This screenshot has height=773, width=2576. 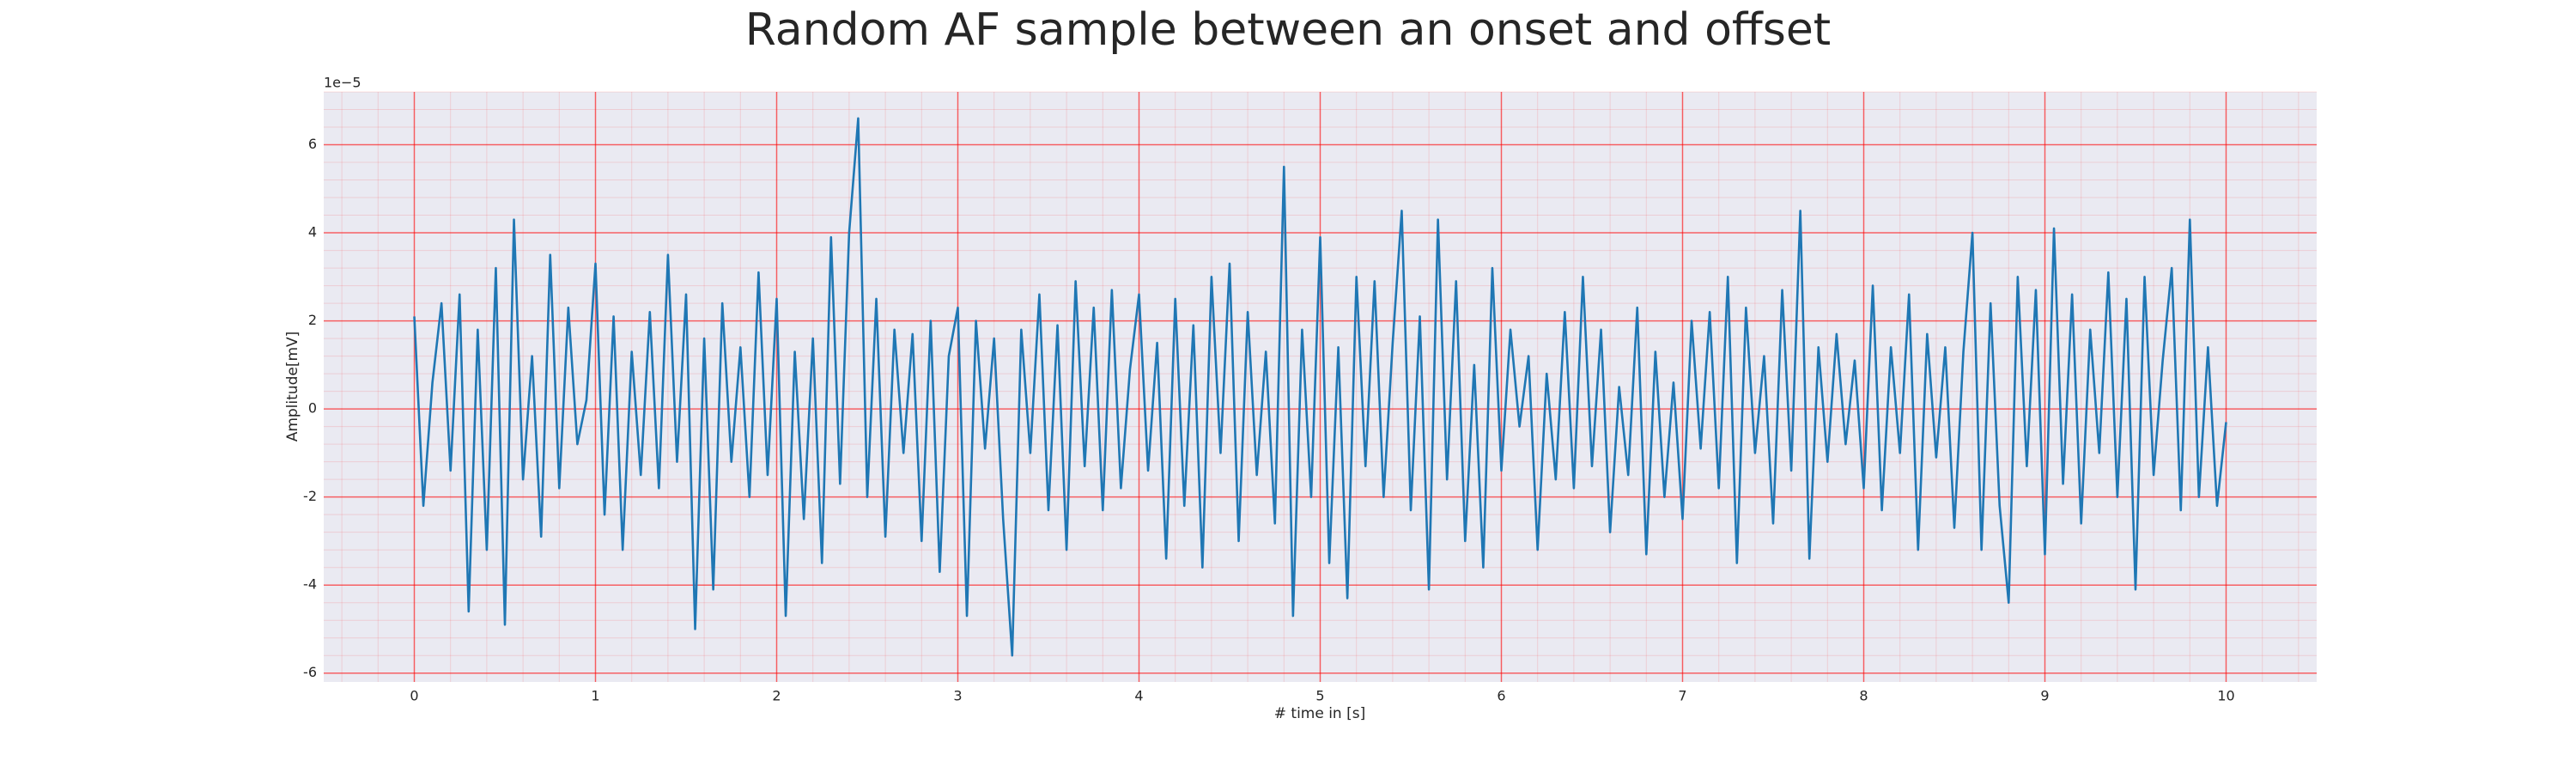 What do you see at coordinates (312, 232) in the screenshot?
I see `y-tick-label: 4` at bounding box center [312, 232].